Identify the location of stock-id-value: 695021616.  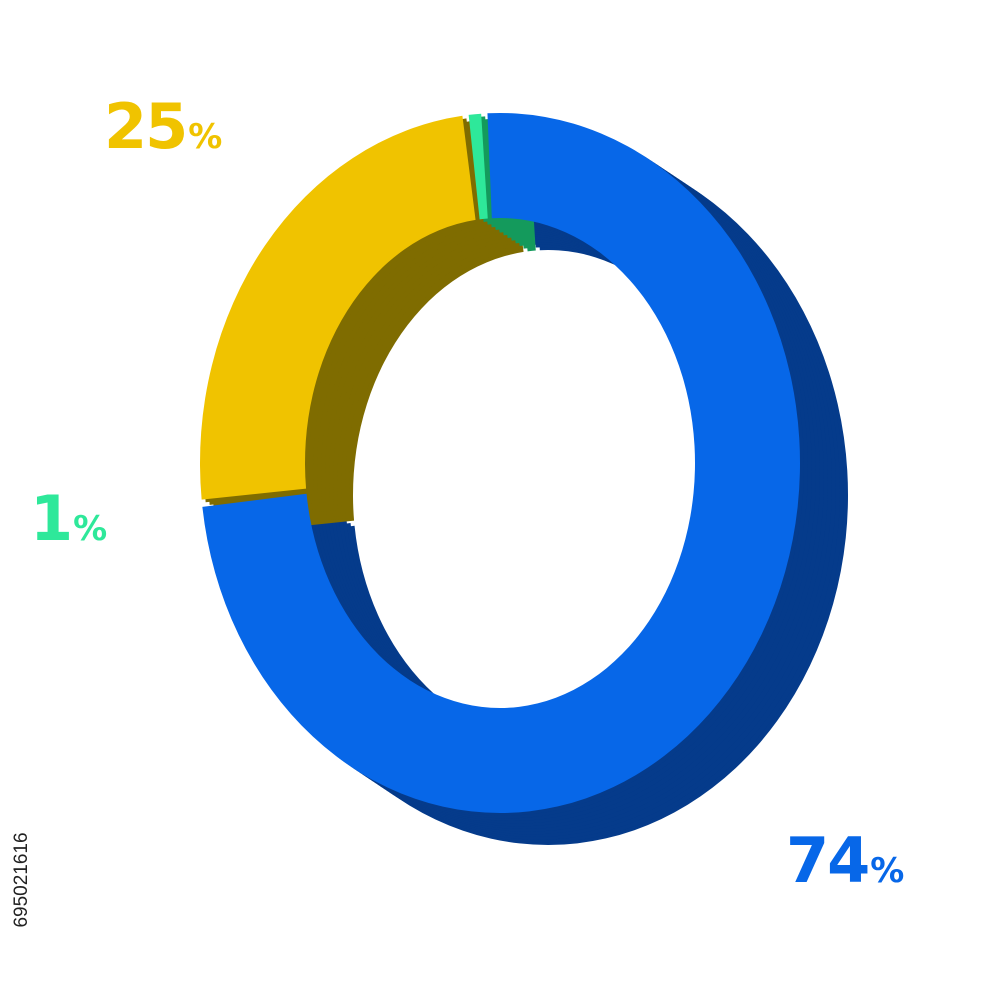
(21, 880).